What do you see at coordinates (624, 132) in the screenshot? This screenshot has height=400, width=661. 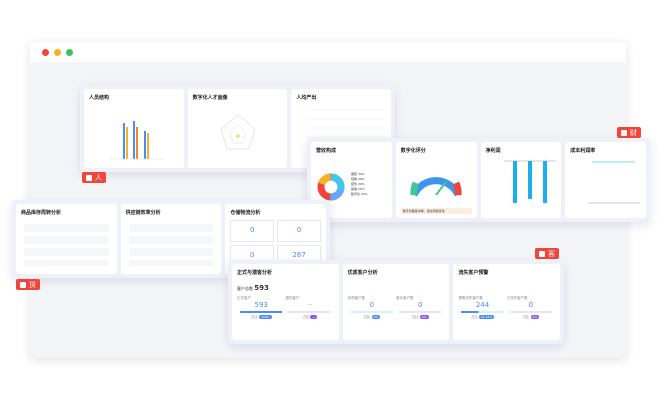 I see `wallet-icon` at bounding box center [624, 132].